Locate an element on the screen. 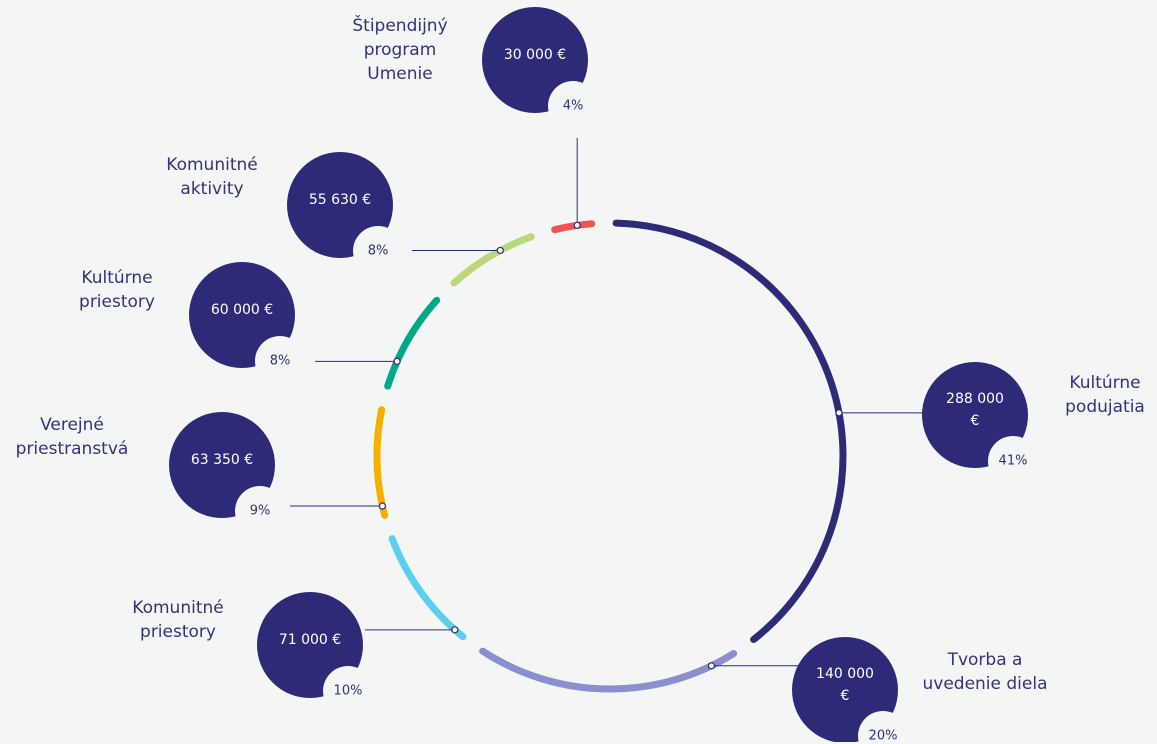 Image resolution: width=1157 pixels, height=744 pixels. category-label: Komunitné aktivity is located at coordinates (212, 177).